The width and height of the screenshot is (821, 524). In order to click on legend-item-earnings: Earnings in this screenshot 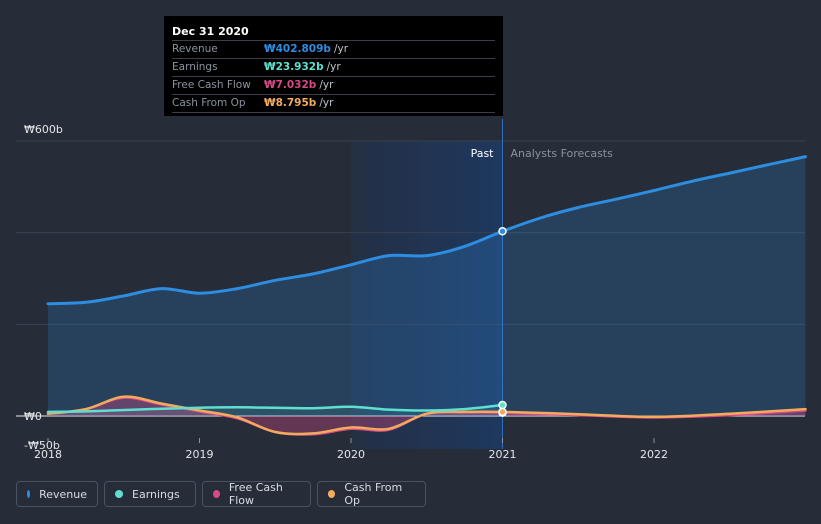, I will do `click(150, 494)`.